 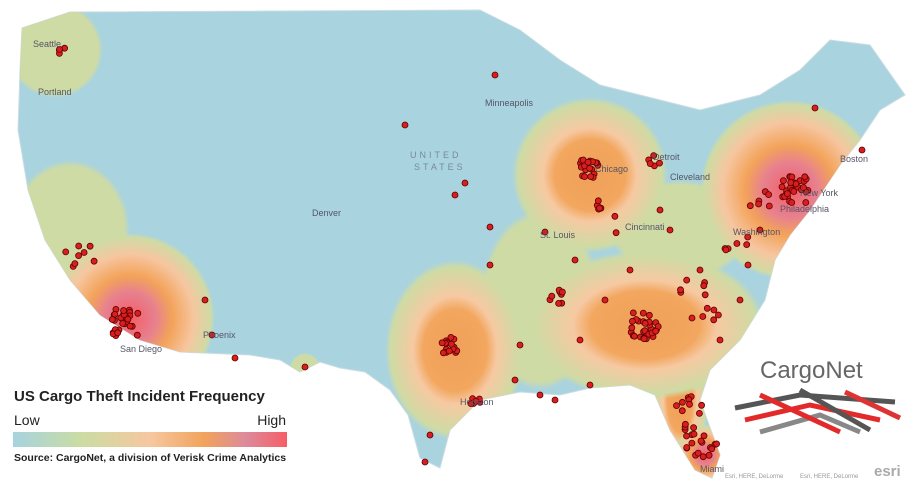 I want to click on heat-zone, so click(x=60, y=54).